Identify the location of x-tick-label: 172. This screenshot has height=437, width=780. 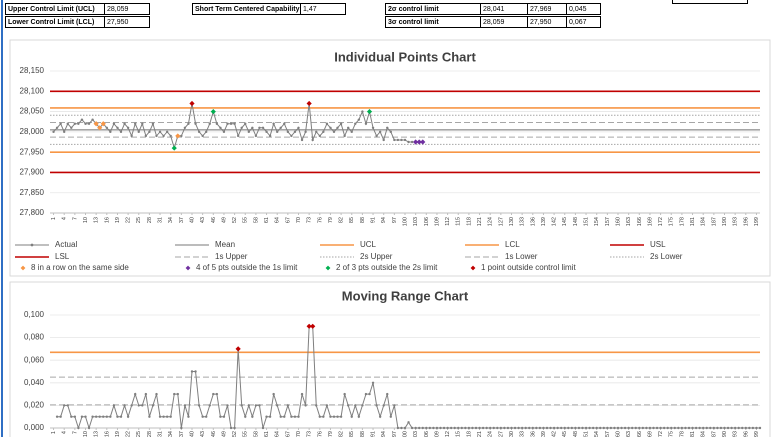
(661, 221).